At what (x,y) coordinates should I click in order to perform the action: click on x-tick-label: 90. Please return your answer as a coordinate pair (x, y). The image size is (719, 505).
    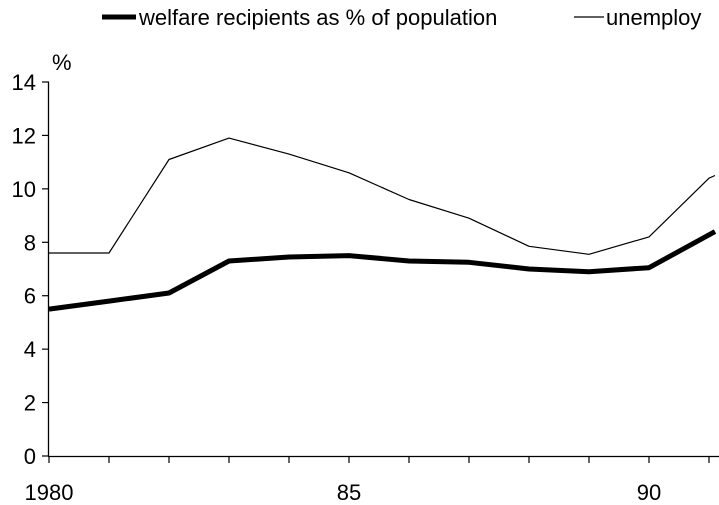
    Looking at the image, I should click on (649, 492).